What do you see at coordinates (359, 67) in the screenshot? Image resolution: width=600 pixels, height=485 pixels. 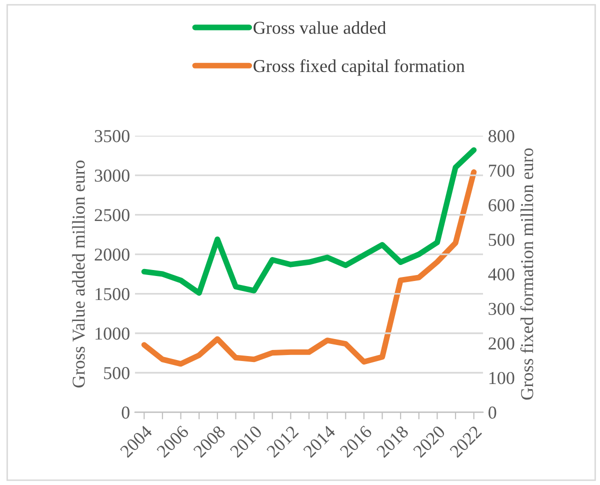 I see `legend-label: Gross fixed capital formation` at bounding box center [359, 67].